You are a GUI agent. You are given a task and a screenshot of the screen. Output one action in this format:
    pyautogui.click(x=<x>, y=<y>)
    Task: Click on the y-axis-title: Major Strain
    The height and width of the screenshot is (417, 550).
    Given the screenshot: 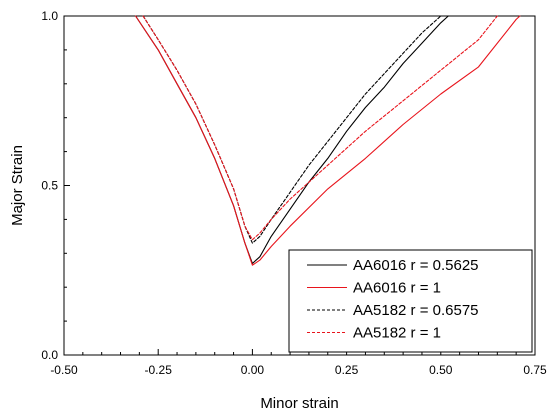 What is the action you would take?
    pyautogui.click(x=17, y=185)
    